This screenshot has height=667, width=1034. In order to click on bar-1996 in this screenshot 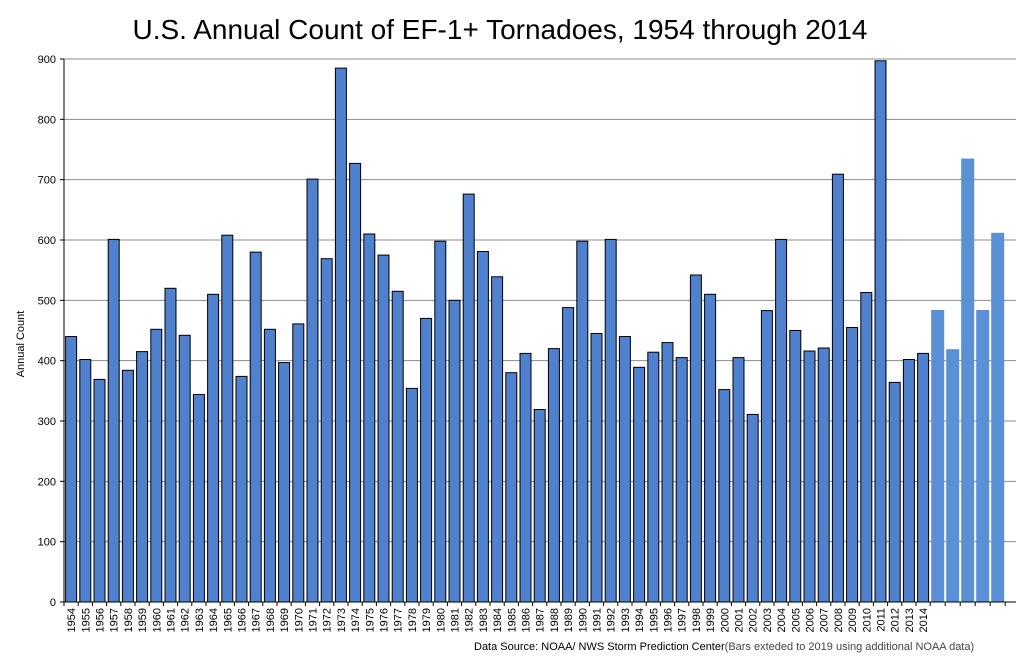, I will do `click(667, 472)`.